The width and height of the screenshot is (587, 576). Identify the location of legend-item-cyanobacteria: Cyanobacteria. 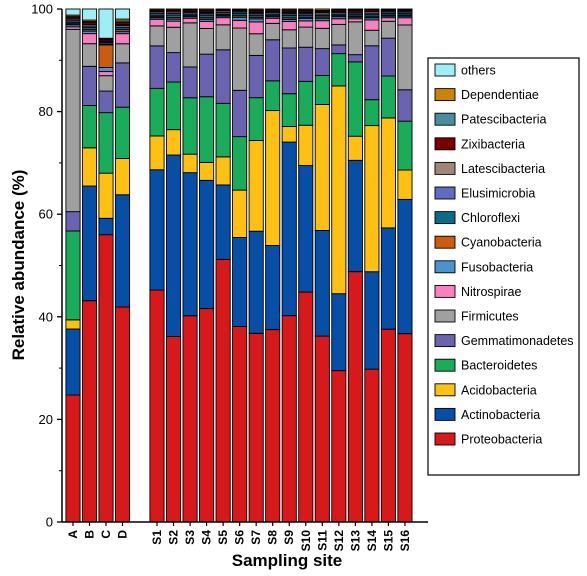
(488, 243).